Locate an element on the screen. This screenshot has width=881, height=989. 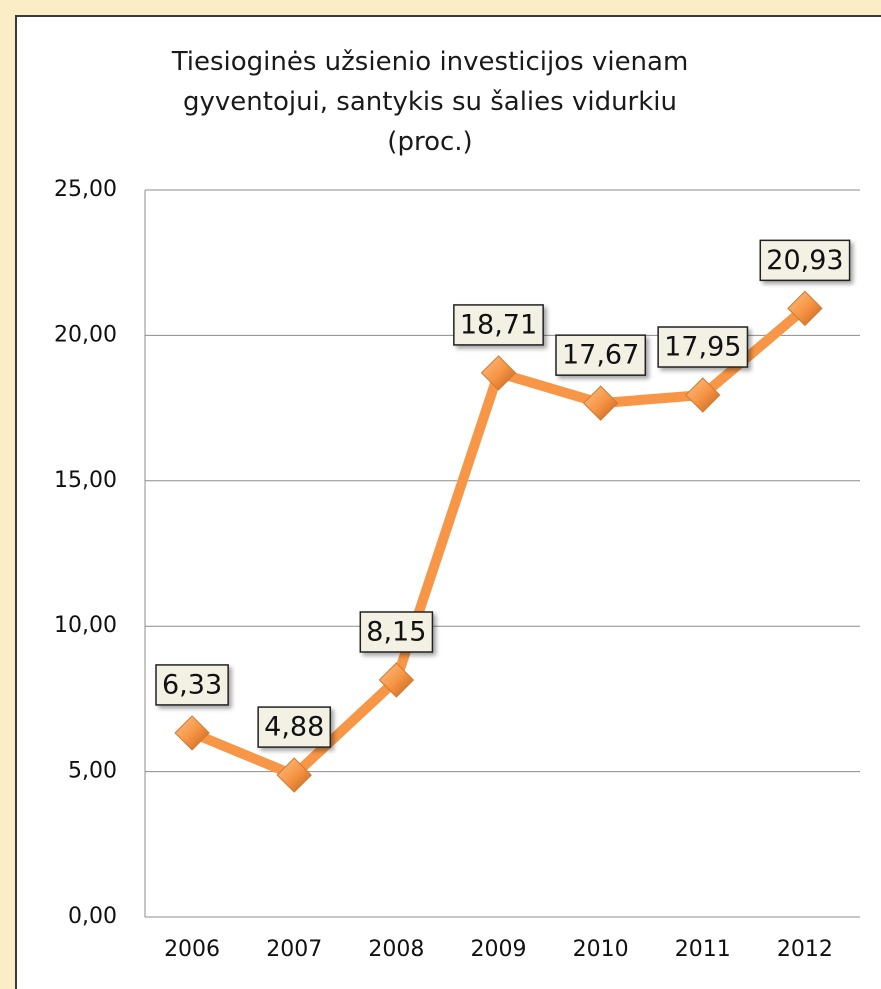
data-label: 20,93 is located at coordinates (805, 260).